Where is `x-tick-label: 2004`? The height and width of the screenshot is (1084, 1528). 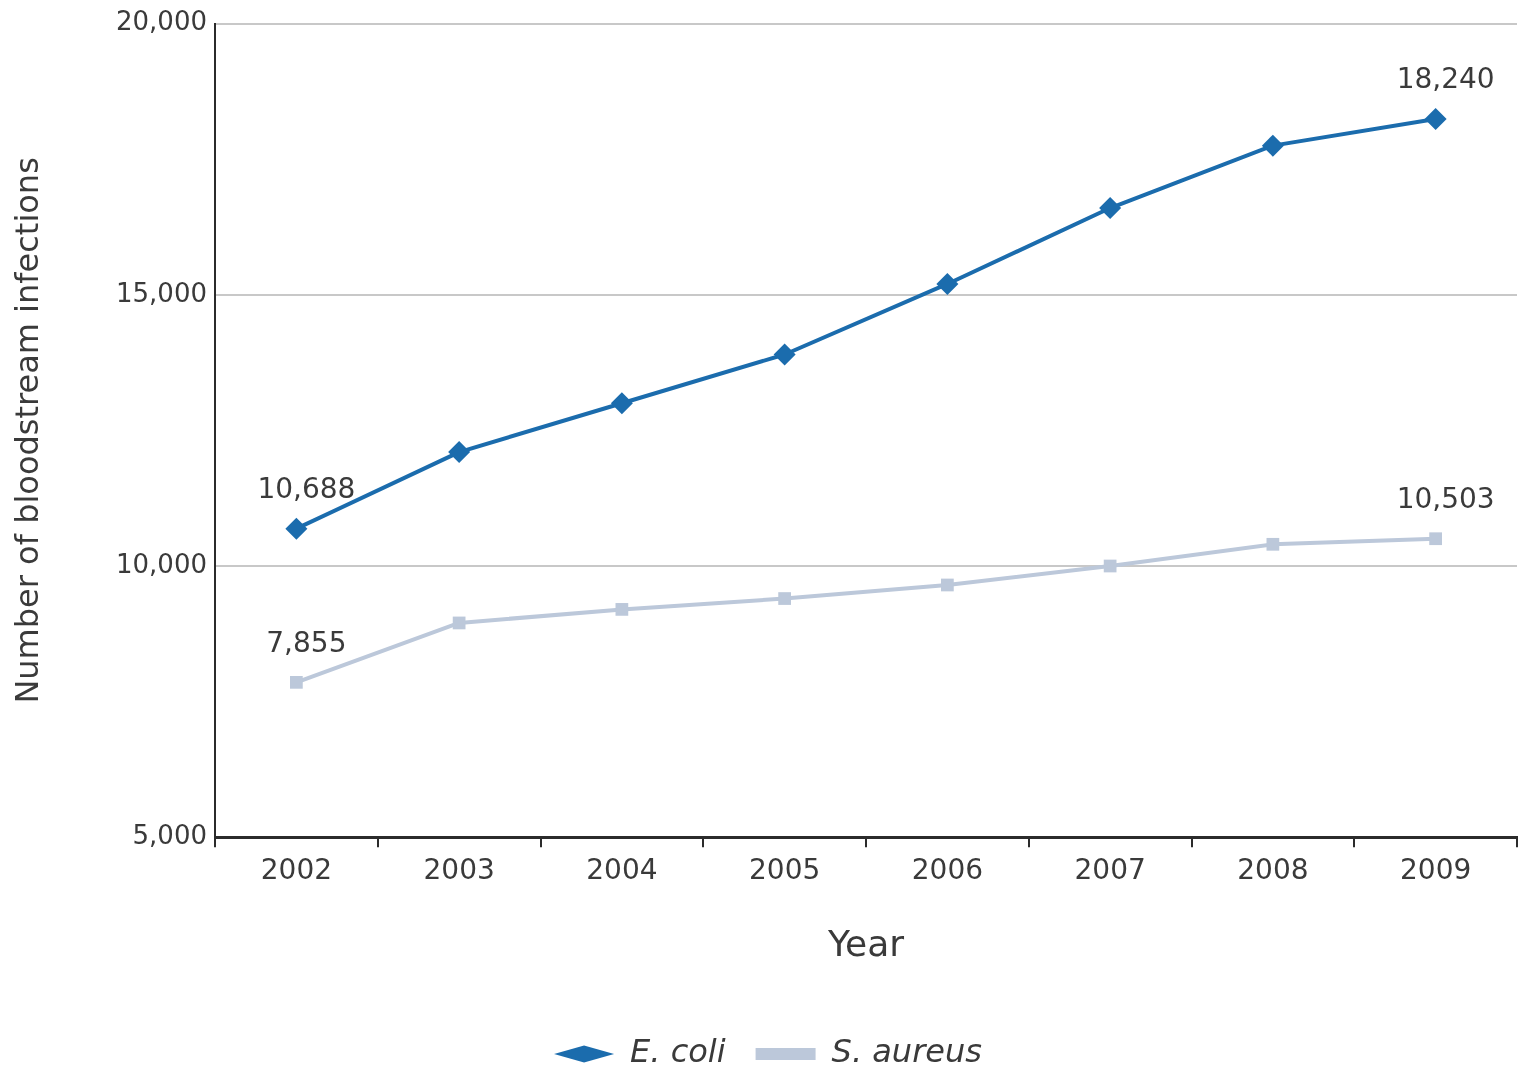 x-tick-label: 2004 is located at coordinates (622, 870).